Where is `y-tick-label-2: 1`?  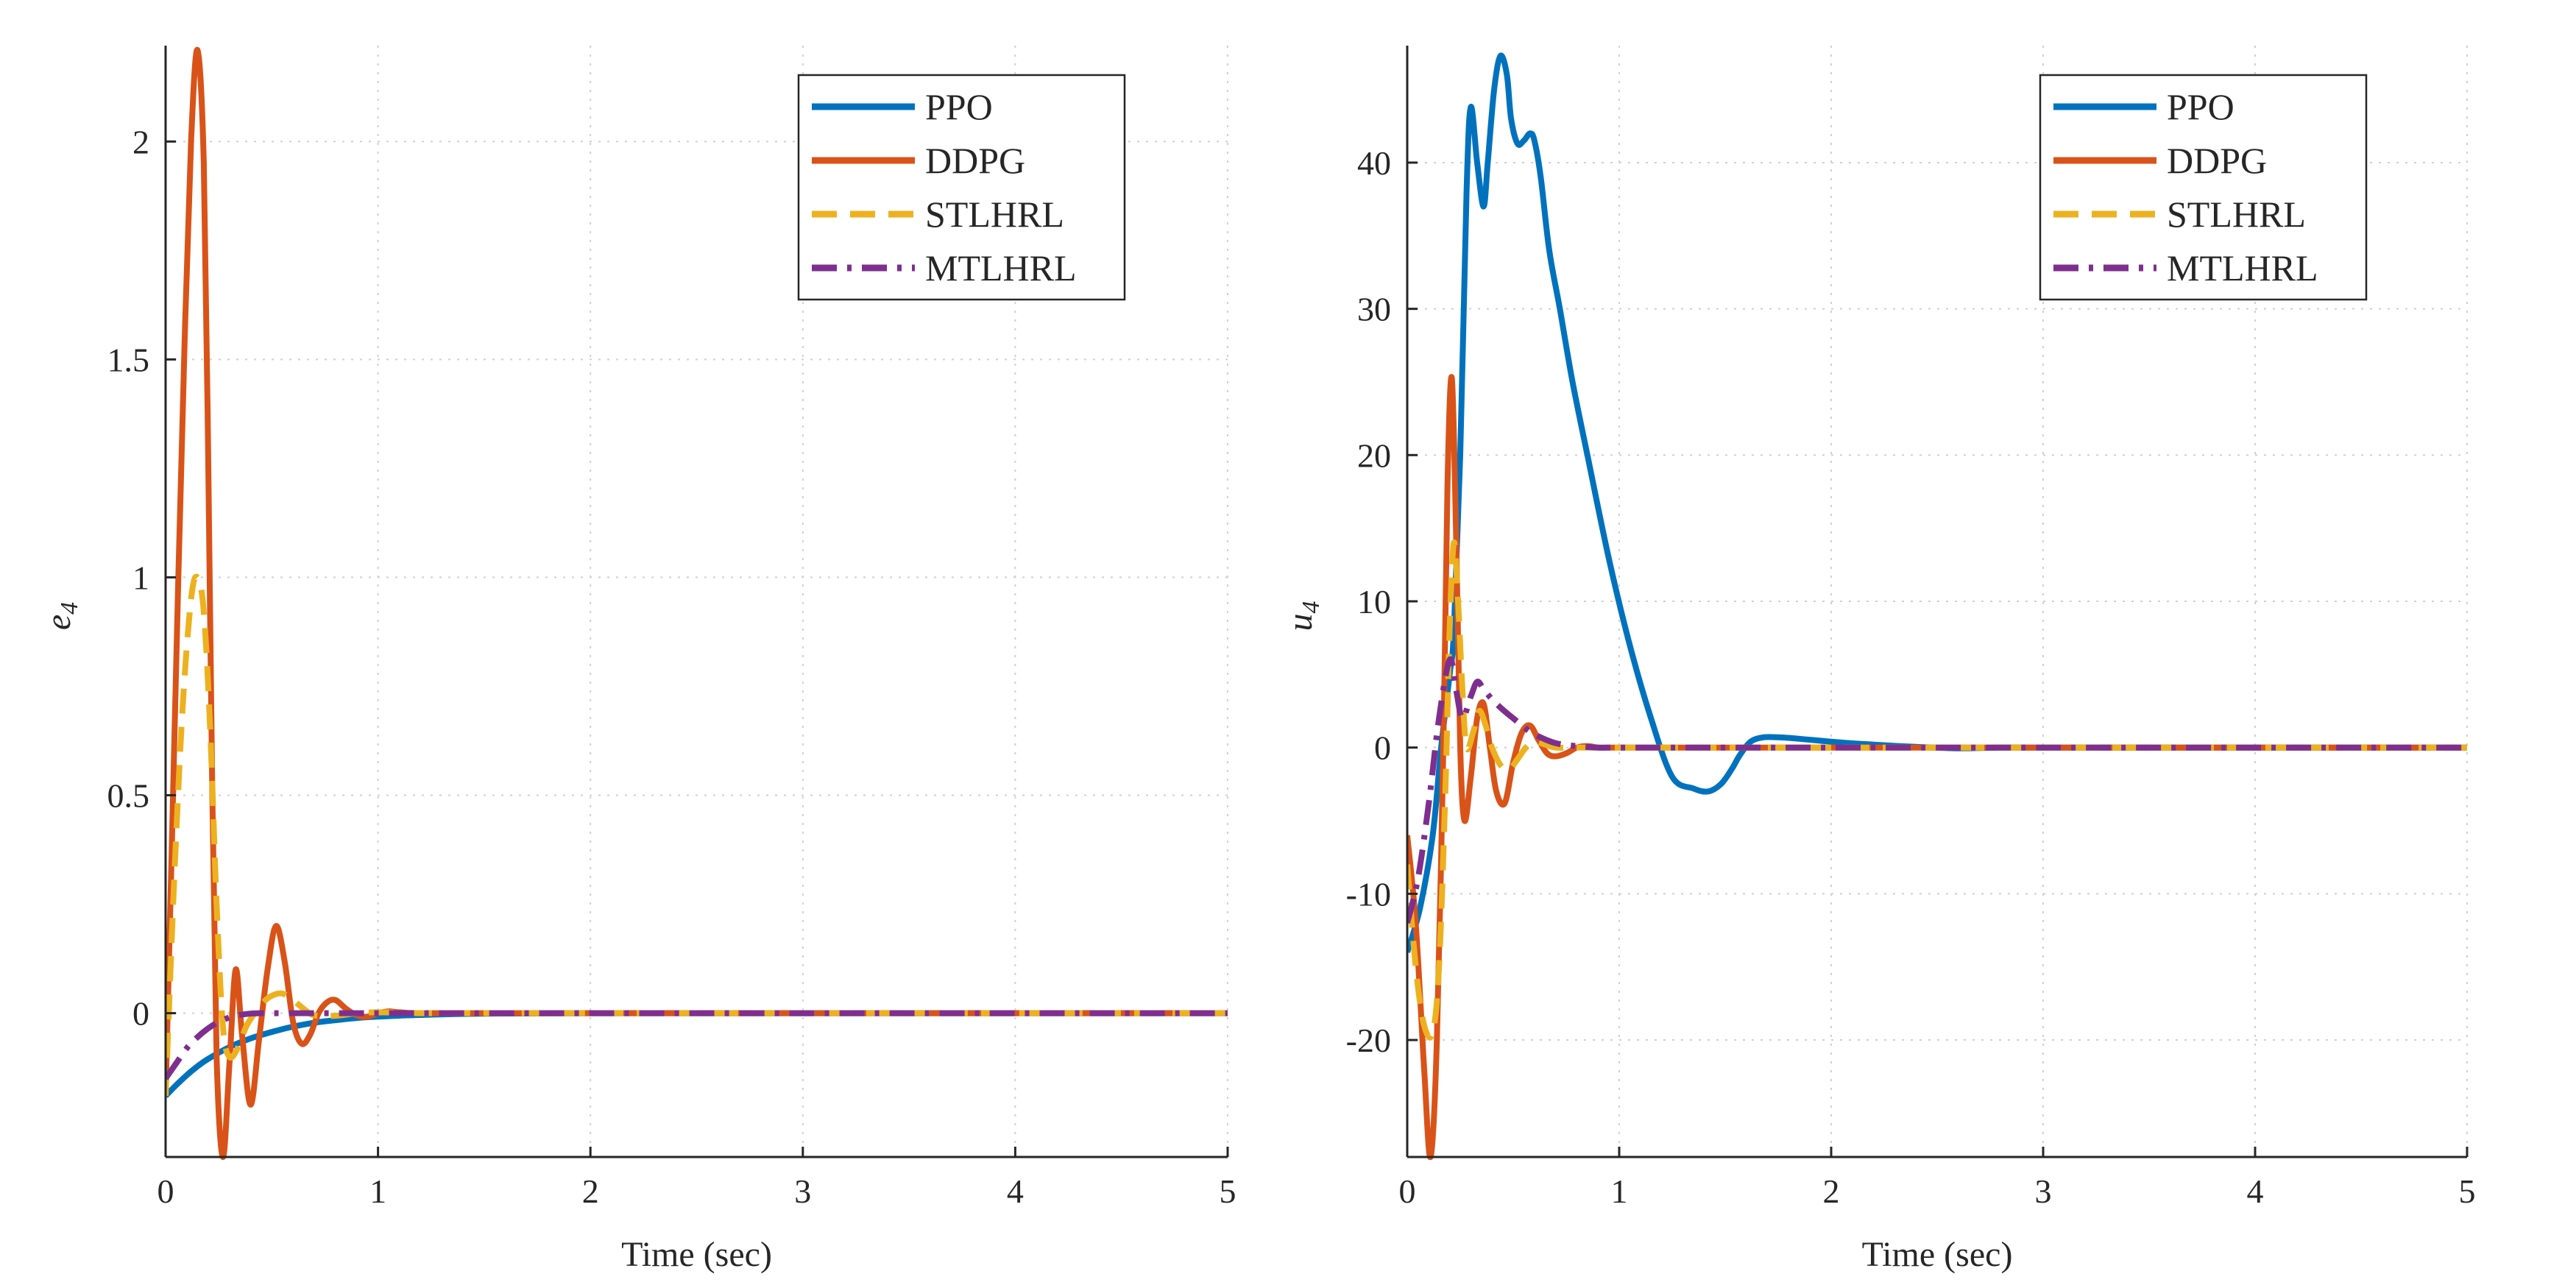
y-tick-label-2: 1 is located at coordinates (140, 577).